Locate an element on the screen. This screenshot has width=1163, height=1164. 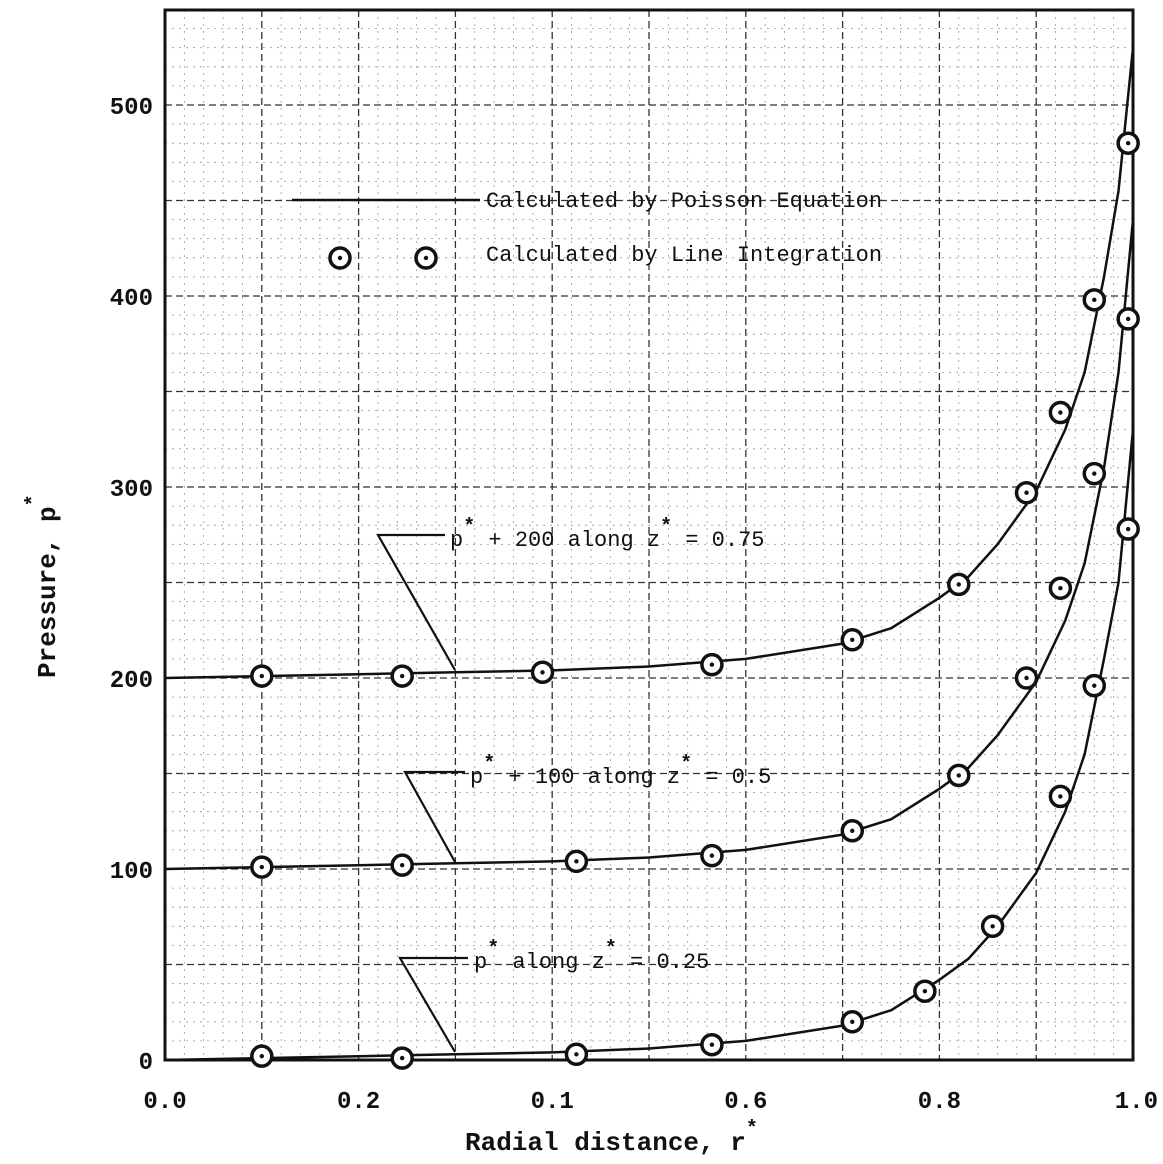
y-tick-label: 300 is located at coordinates (131, 490).